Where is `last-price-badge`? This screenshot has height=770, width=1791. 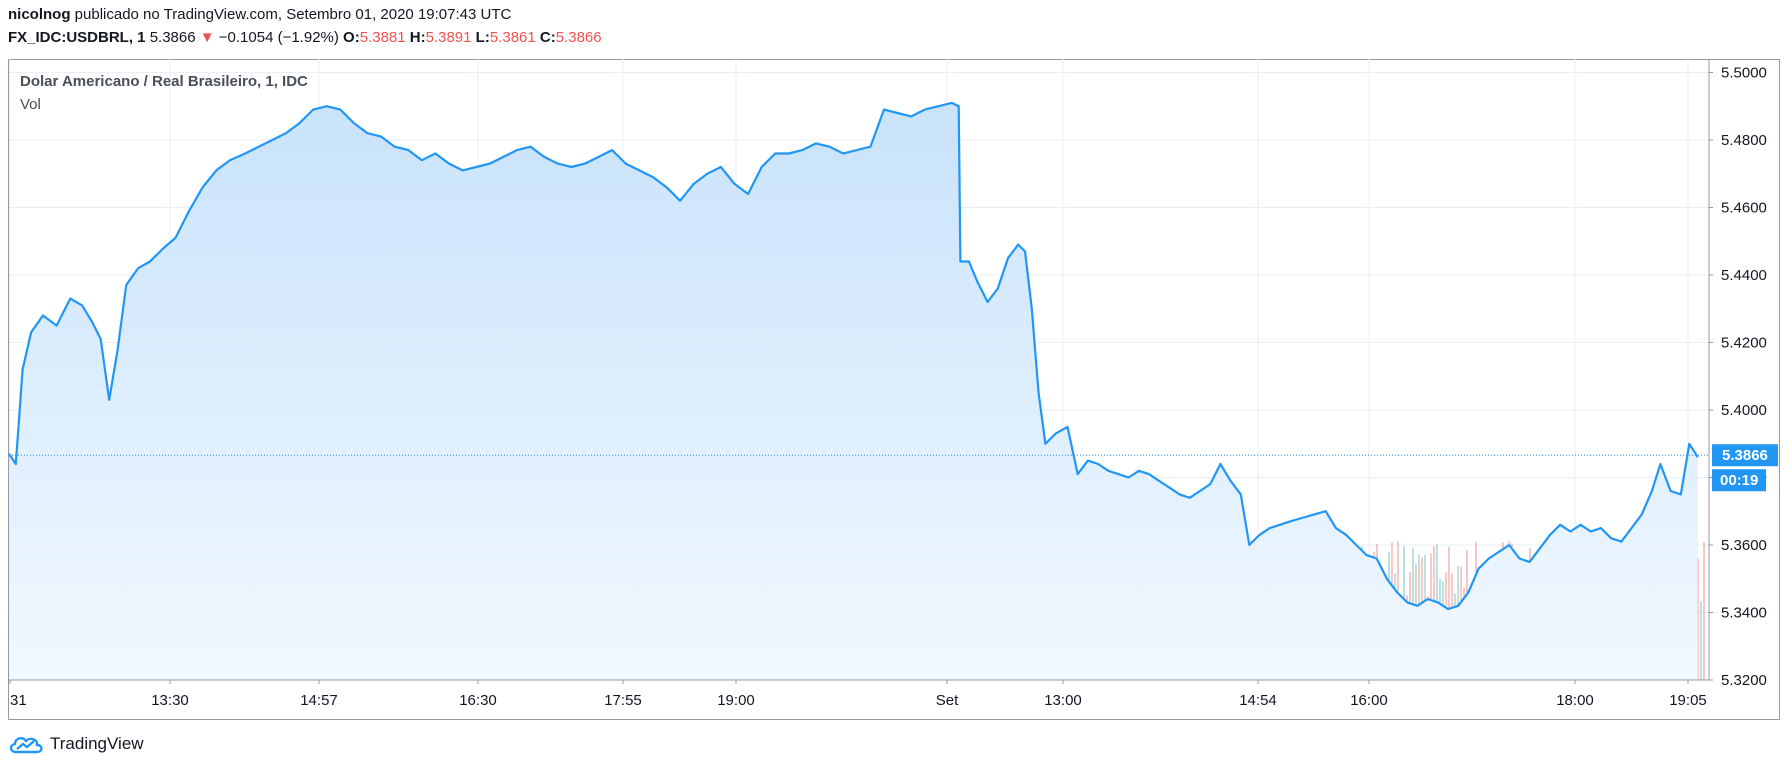
last-price-badge is located at coordinates (1745, 455).